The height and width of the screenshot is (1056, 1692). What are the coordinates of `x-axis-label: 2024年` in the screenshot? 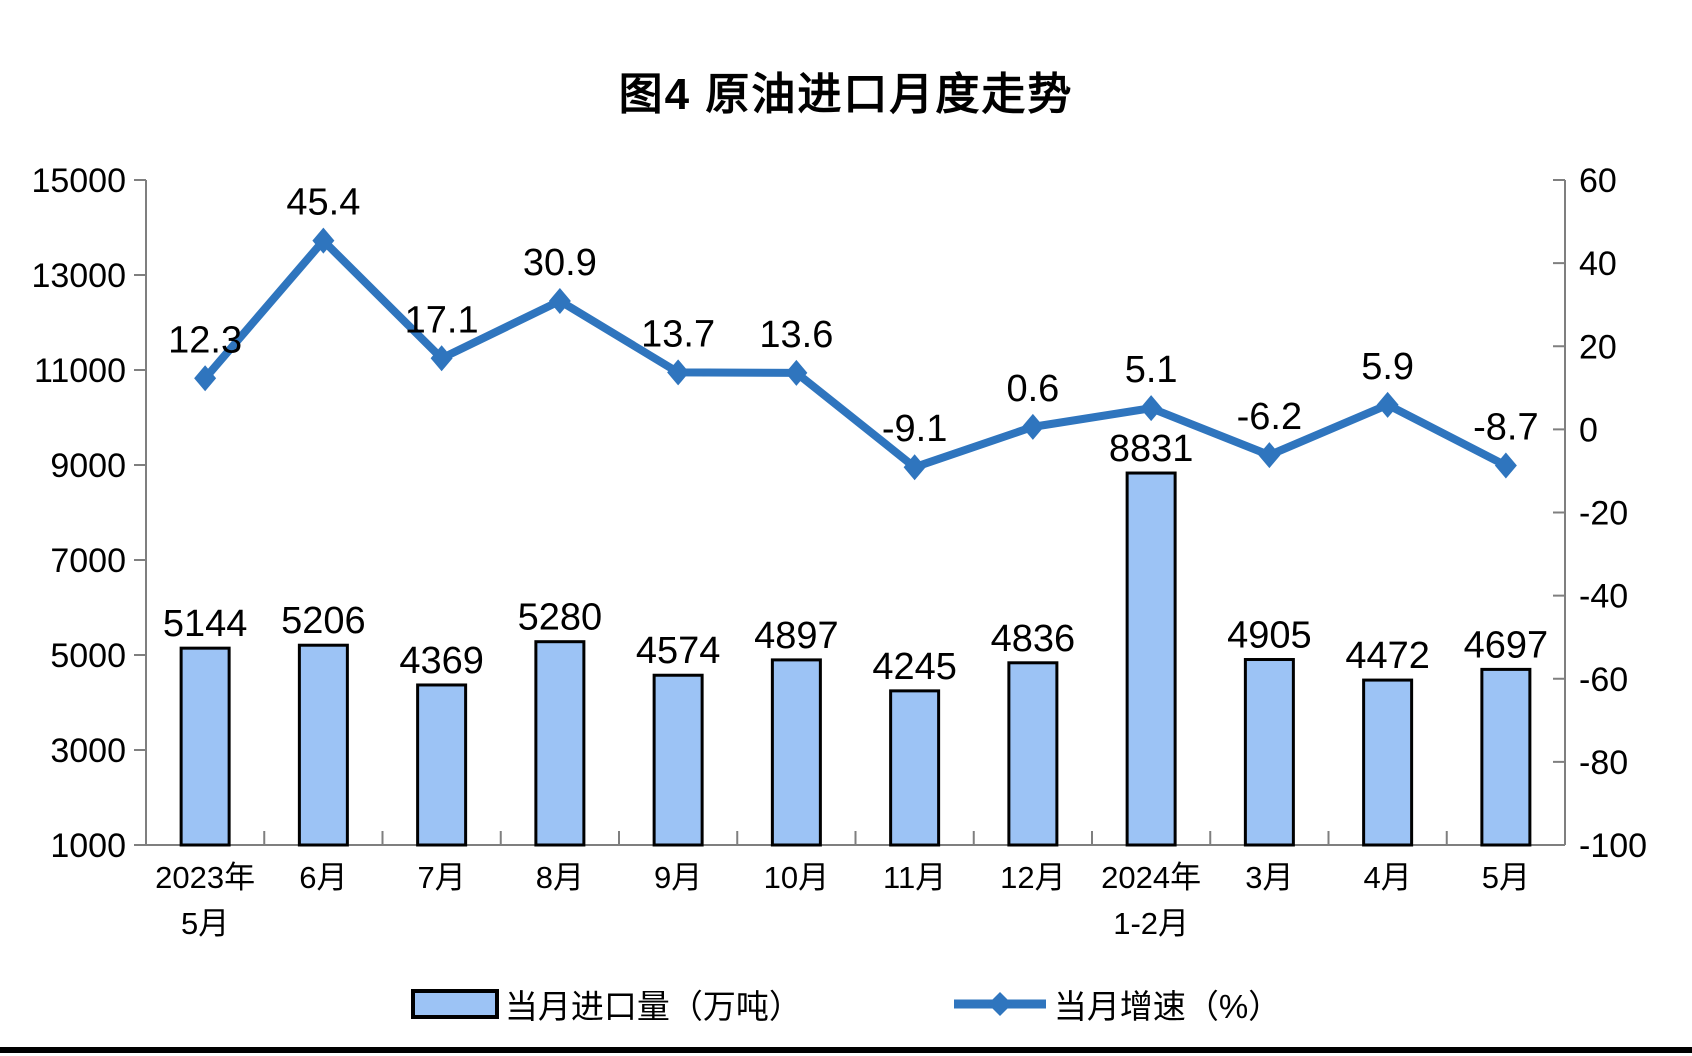 It's located at (1151, 877).